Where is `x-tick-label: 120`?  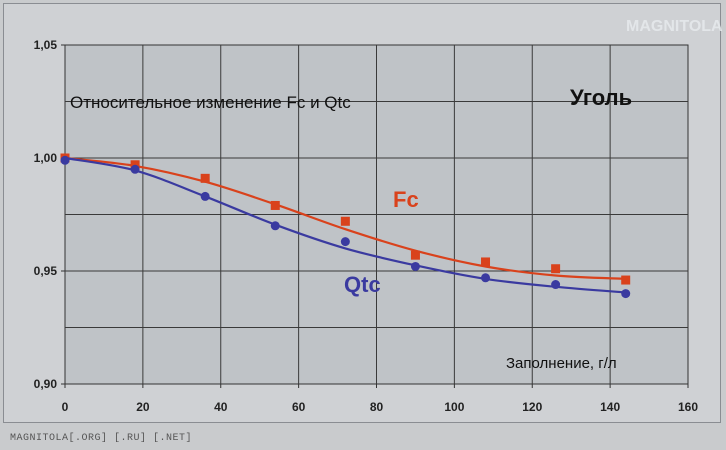
x-tick-label: 120 is located at coordinates (532, 407).